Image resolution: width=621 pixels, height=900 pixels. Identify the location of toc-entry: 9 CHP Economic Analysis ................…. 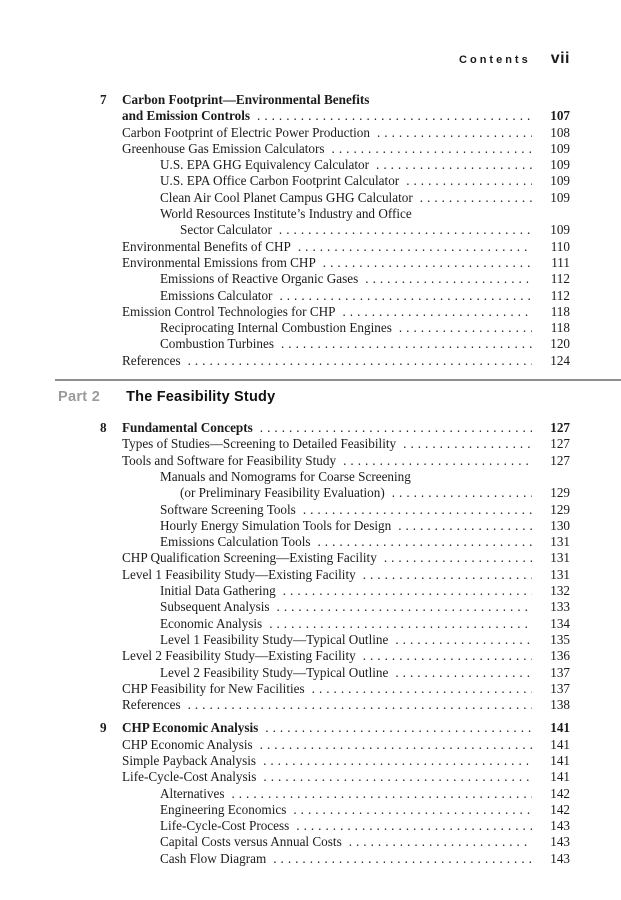
(335, 728).